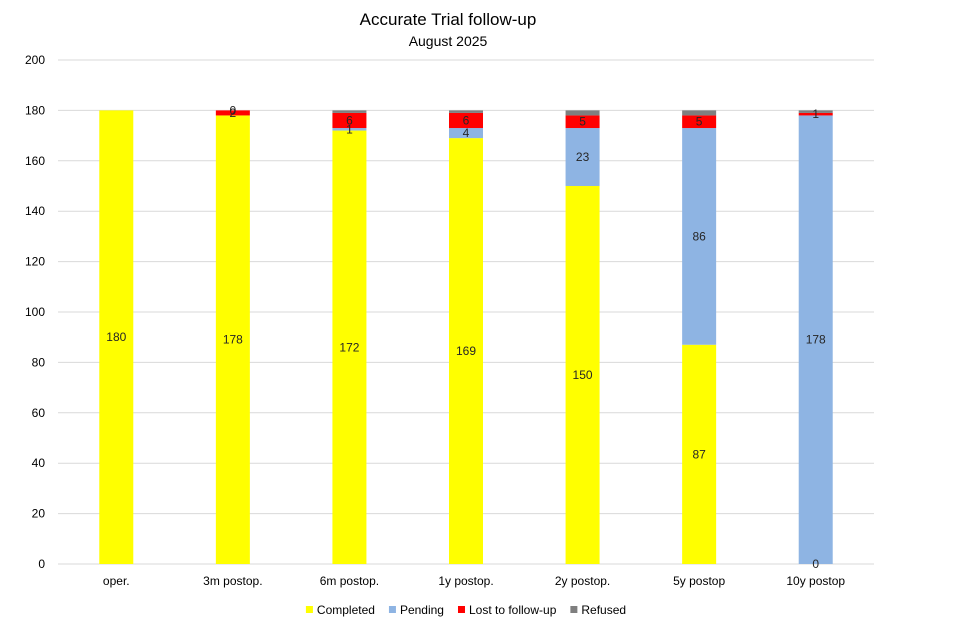 The image size is (965, 627). What do you see at coordinates (346, 610) in the screenshot?
I see `legend-label-completed: Completed` at bounding box center [346, 610].